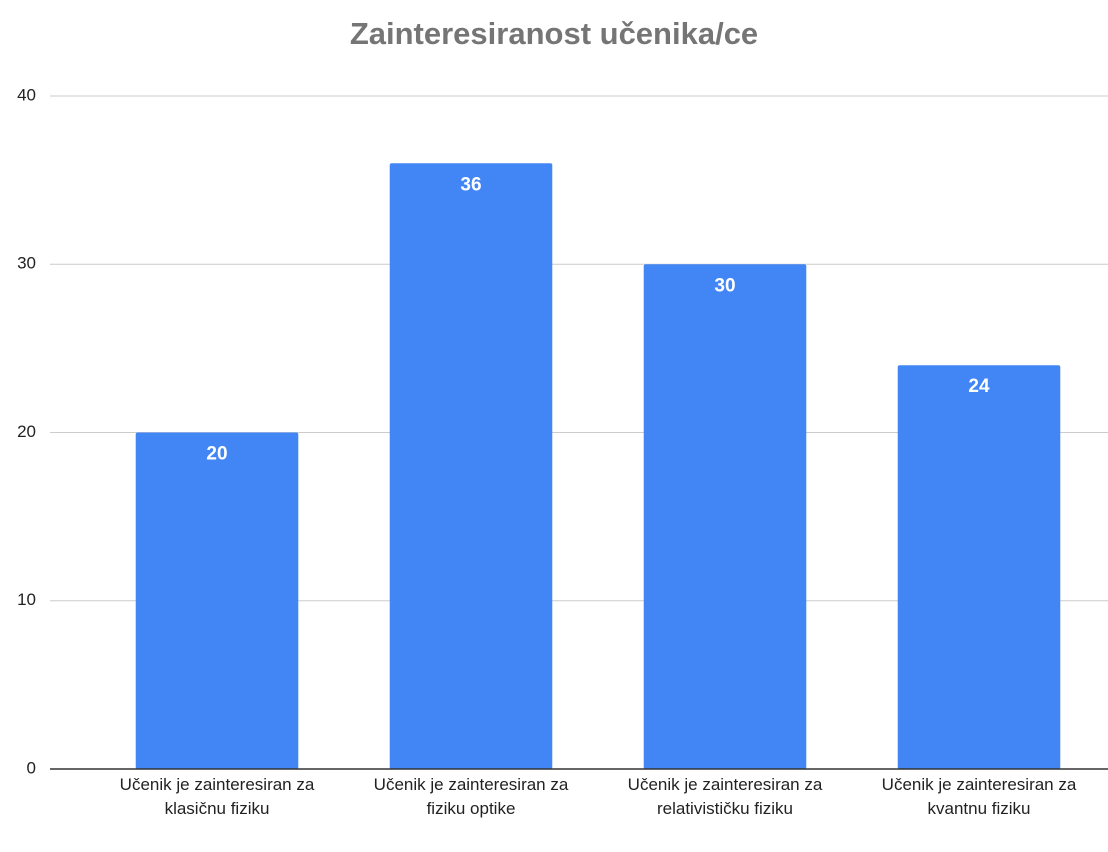 The height and width of the screenshot is (852, 1108). What do you see at coordinates (470, 184) in the screenshot?
I see `data-label: 36` at bounding box center [470, 184].